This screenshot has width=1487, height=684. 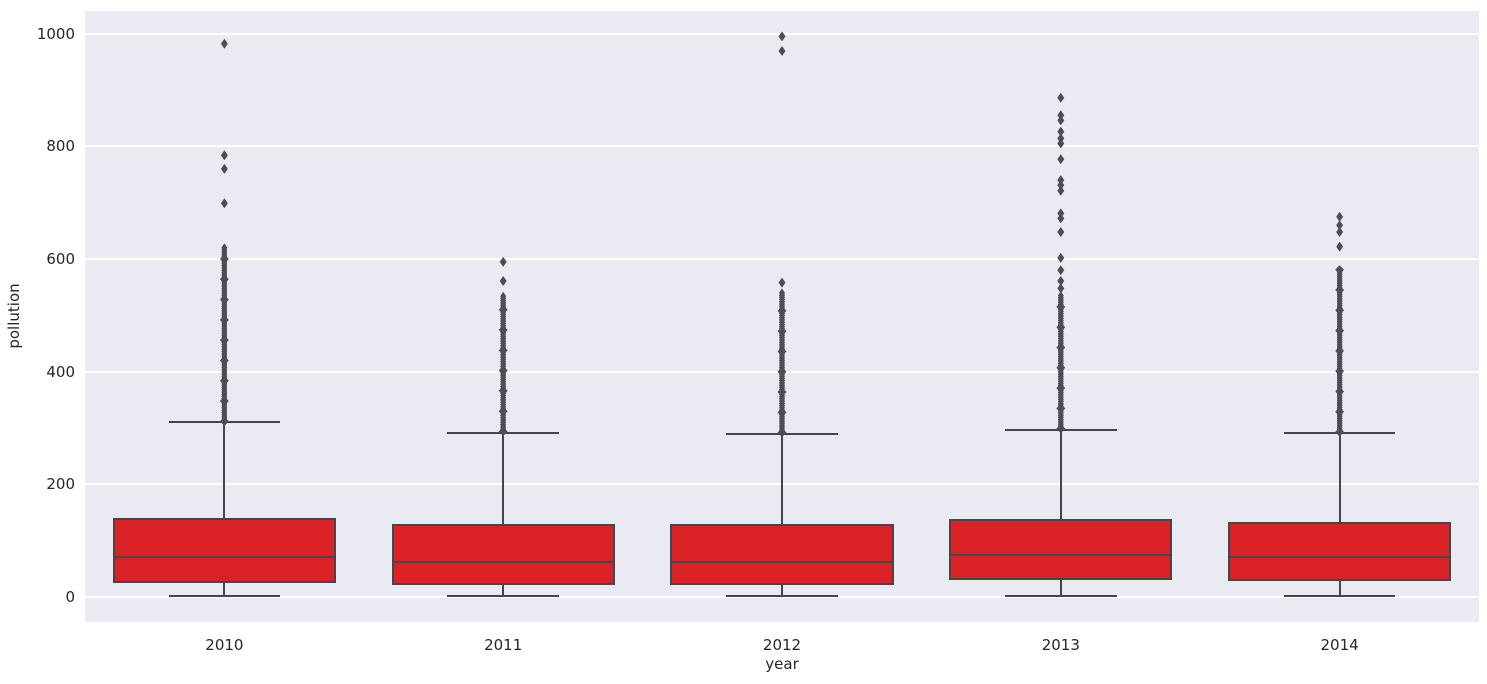 I want to click on y-tick-label-0: 0, so click(x=70, y=597).